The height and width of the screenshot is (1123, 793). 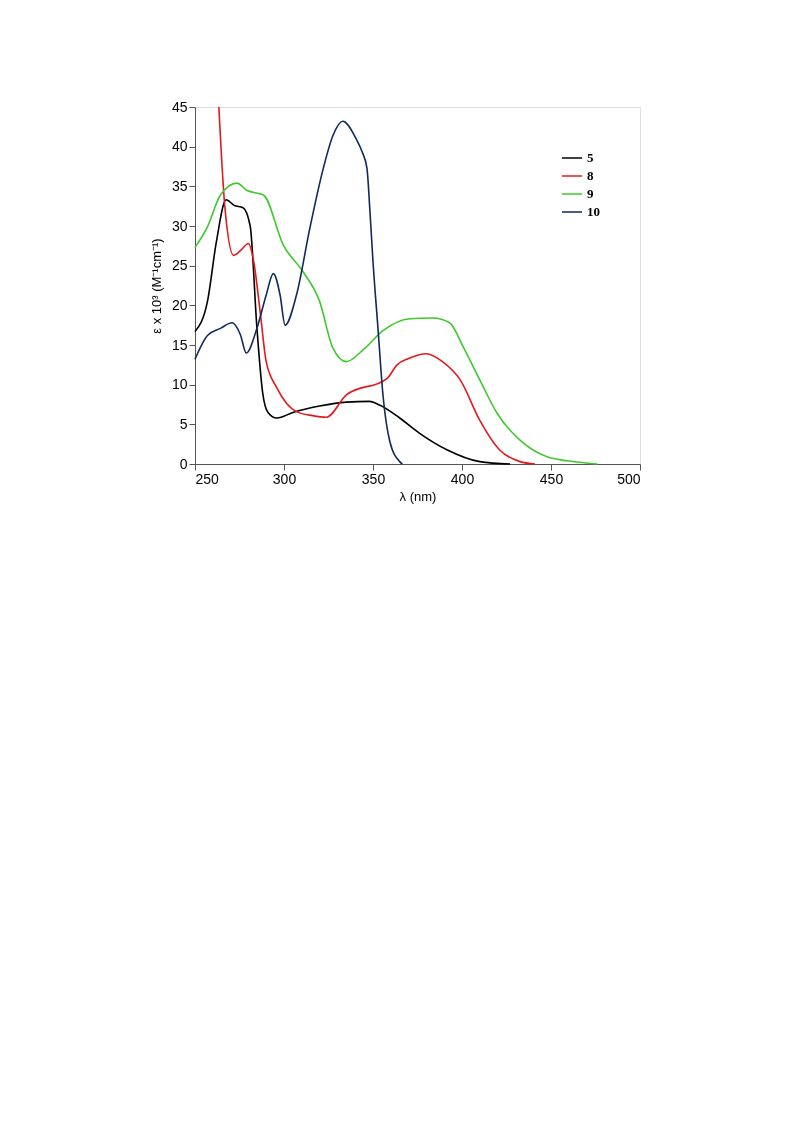 I want to click on x-tick-label: 500, so click(x=629, y=478).